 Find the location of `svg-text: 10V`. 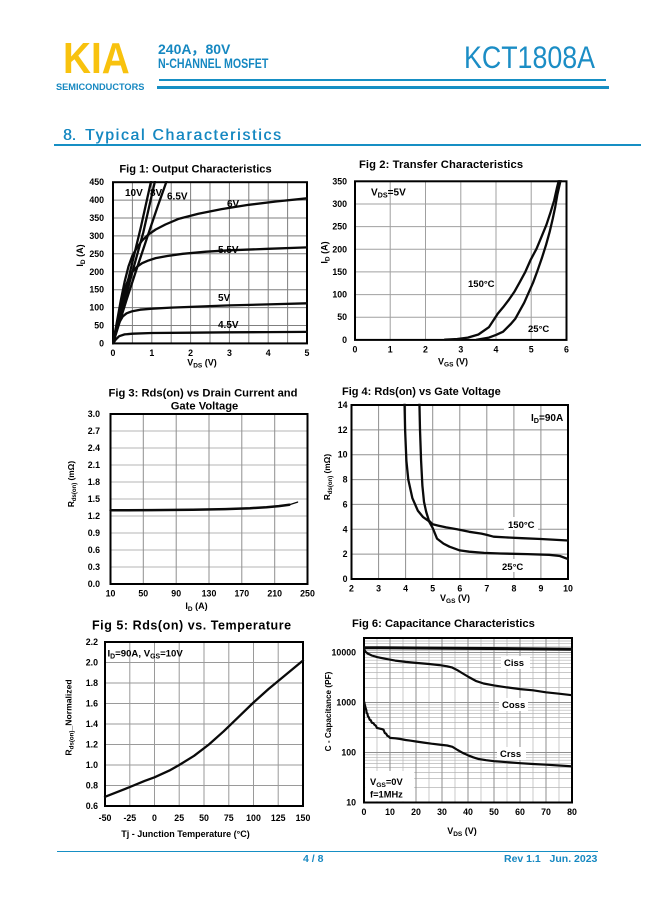

svg-text: 10V is located at coordinates (134, 193).